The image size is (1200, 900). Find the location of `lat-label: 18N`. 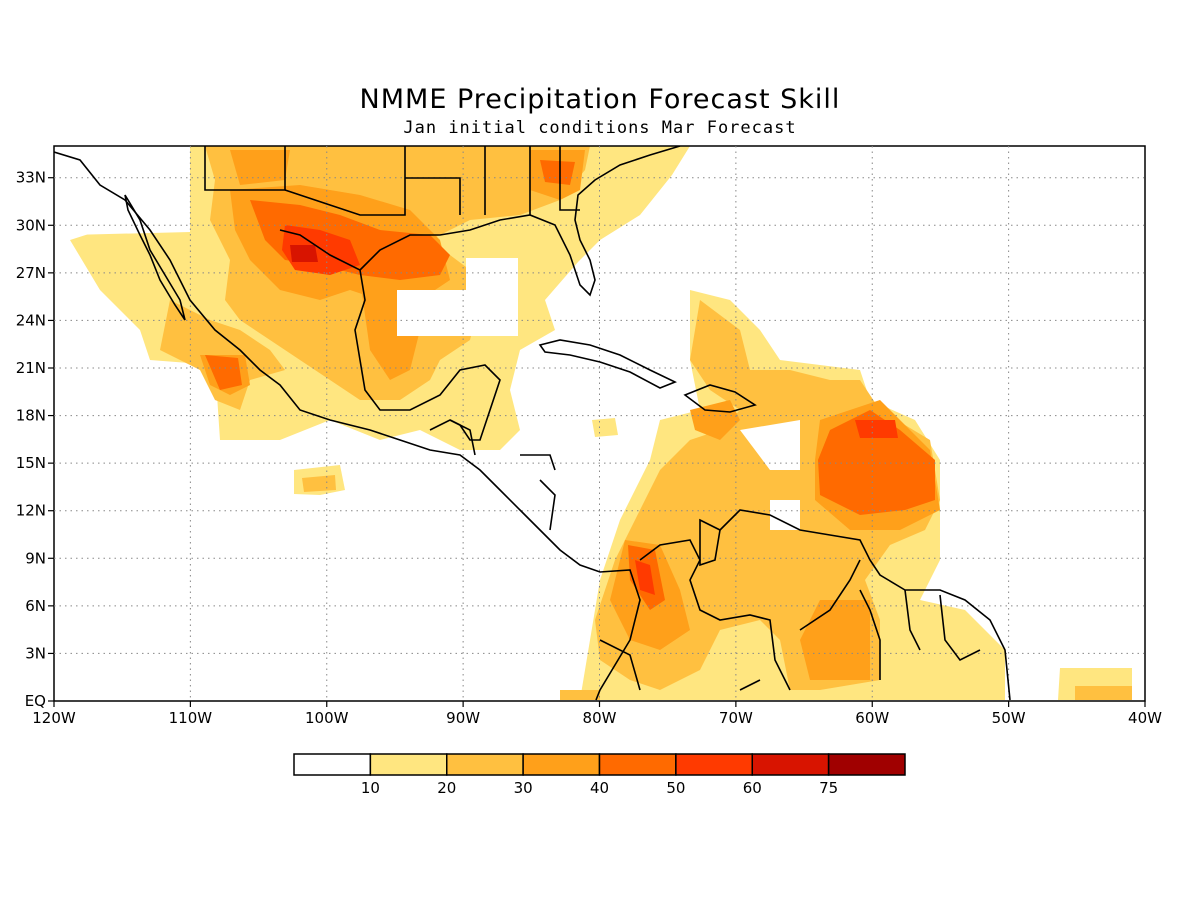

lat-label: 18N is located at coordinates (31, 416).